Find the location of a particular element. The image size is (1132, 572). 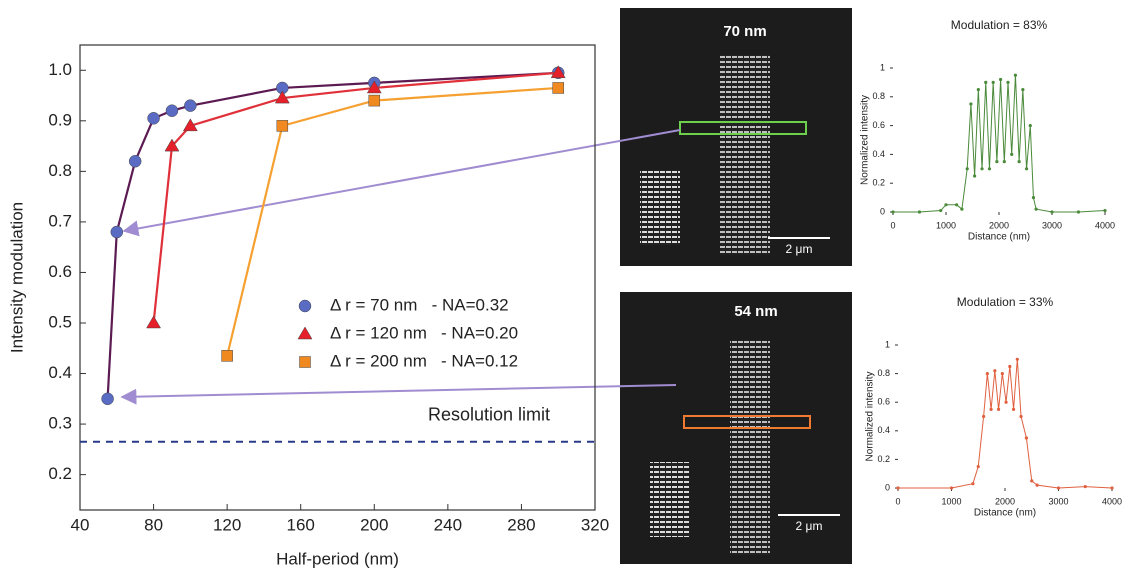

y-axis-label: Intensity modulation is located at coordinates (16, 277).